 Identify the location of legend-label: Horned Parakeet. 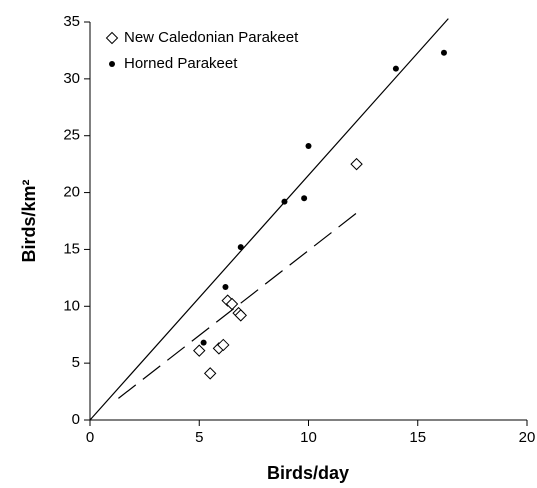
(181, 63).